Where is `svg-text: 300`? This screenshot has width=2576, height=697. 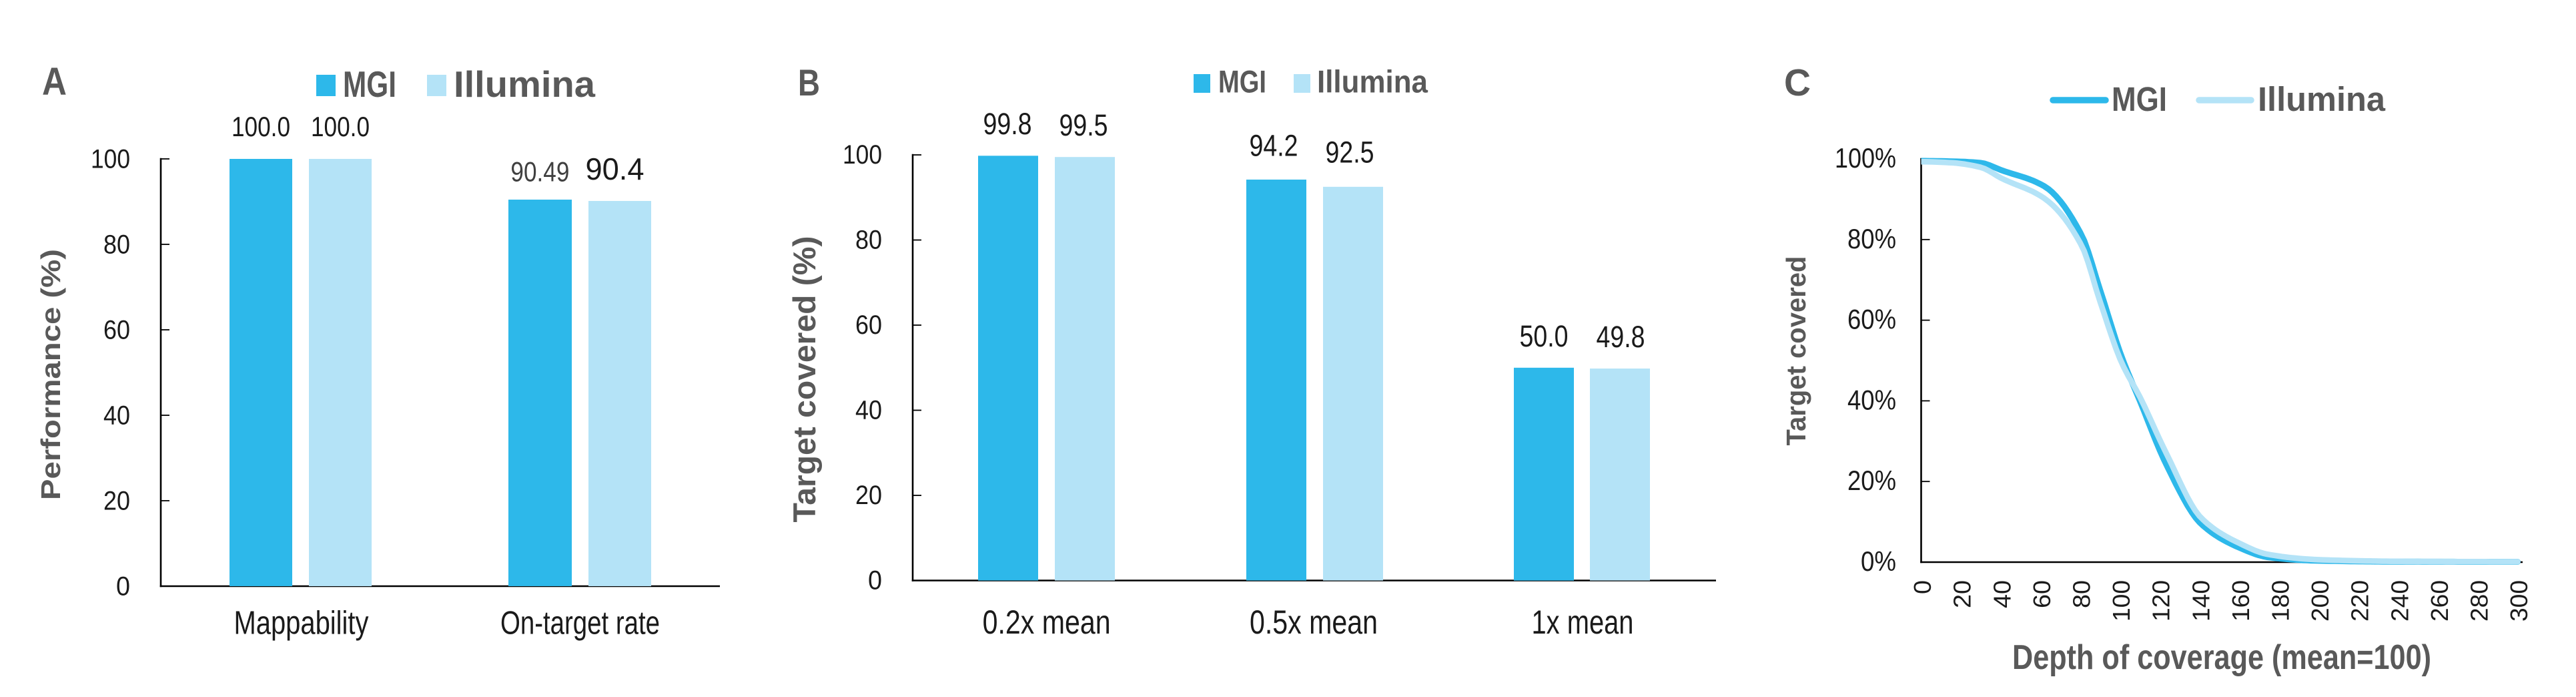
svg-text: 300 is located at coordinates (2519, 601).